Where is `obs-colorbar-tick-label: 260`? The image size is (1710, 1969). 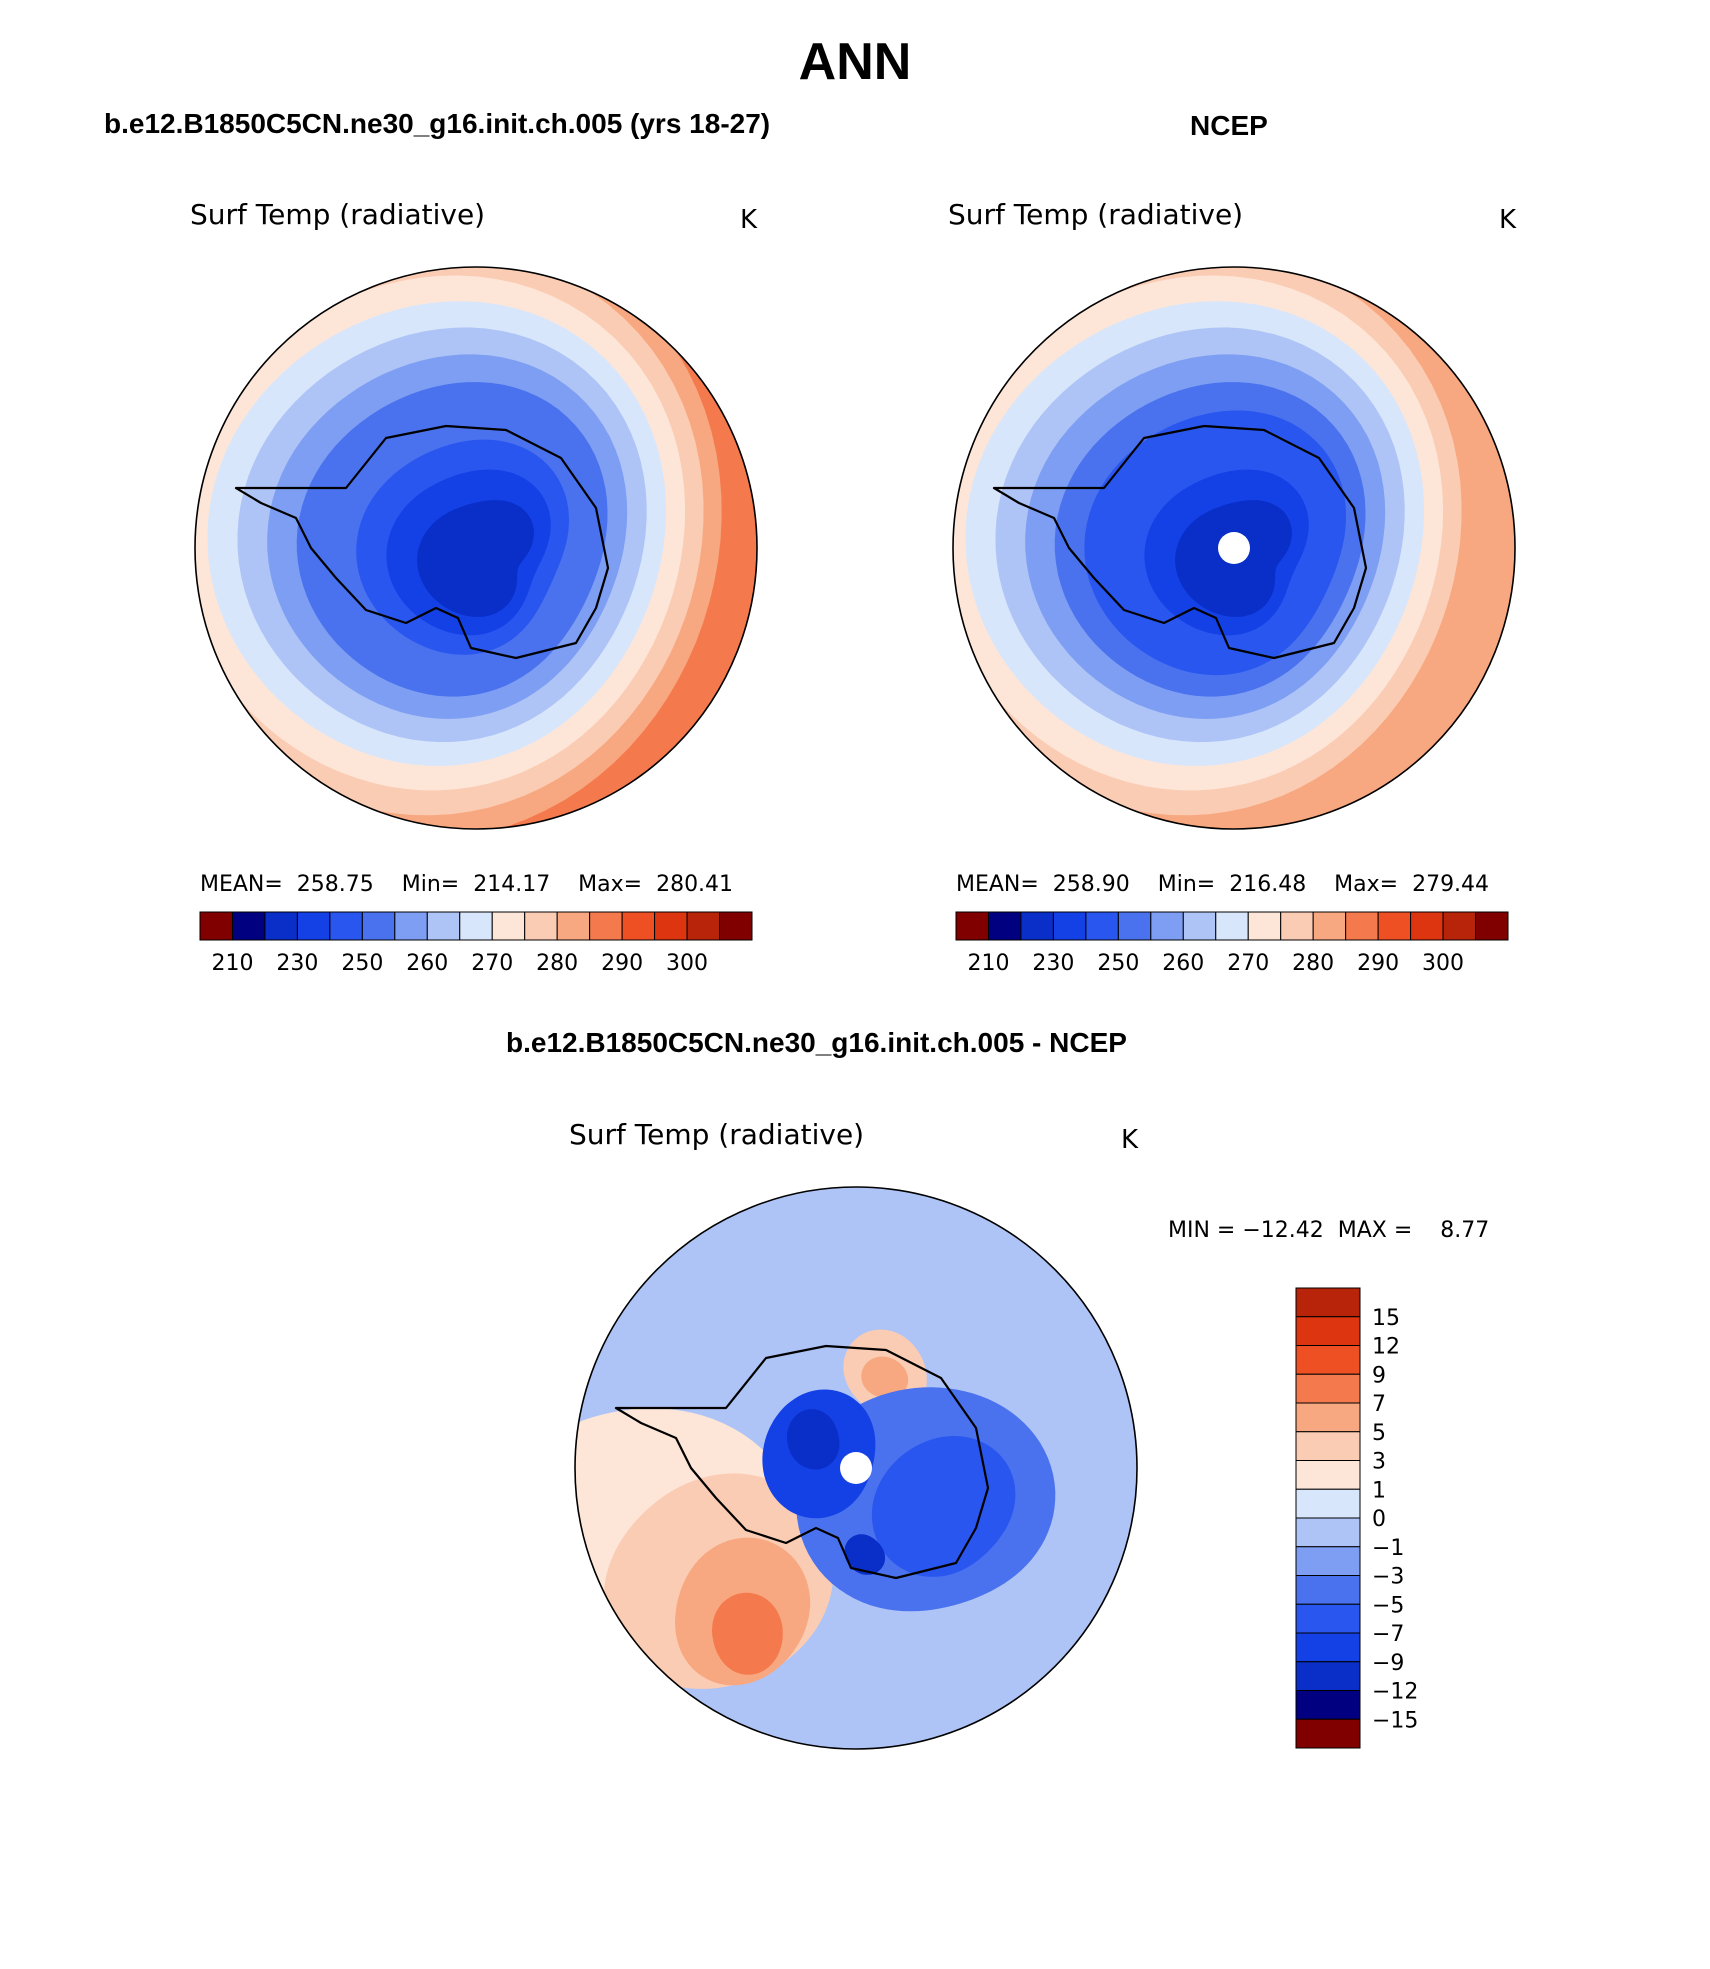
obs-colorbar-tick-label: 260 is located at coordinates (1183, 963).